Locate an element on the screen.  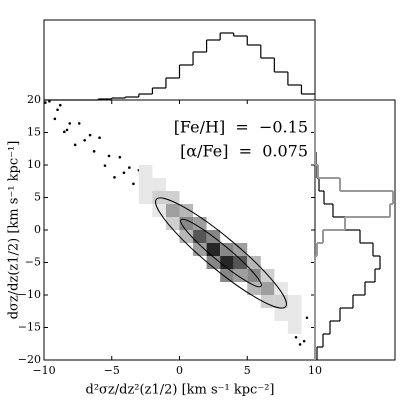
y-tick-label: 15 is located at coordinates (34, 132).